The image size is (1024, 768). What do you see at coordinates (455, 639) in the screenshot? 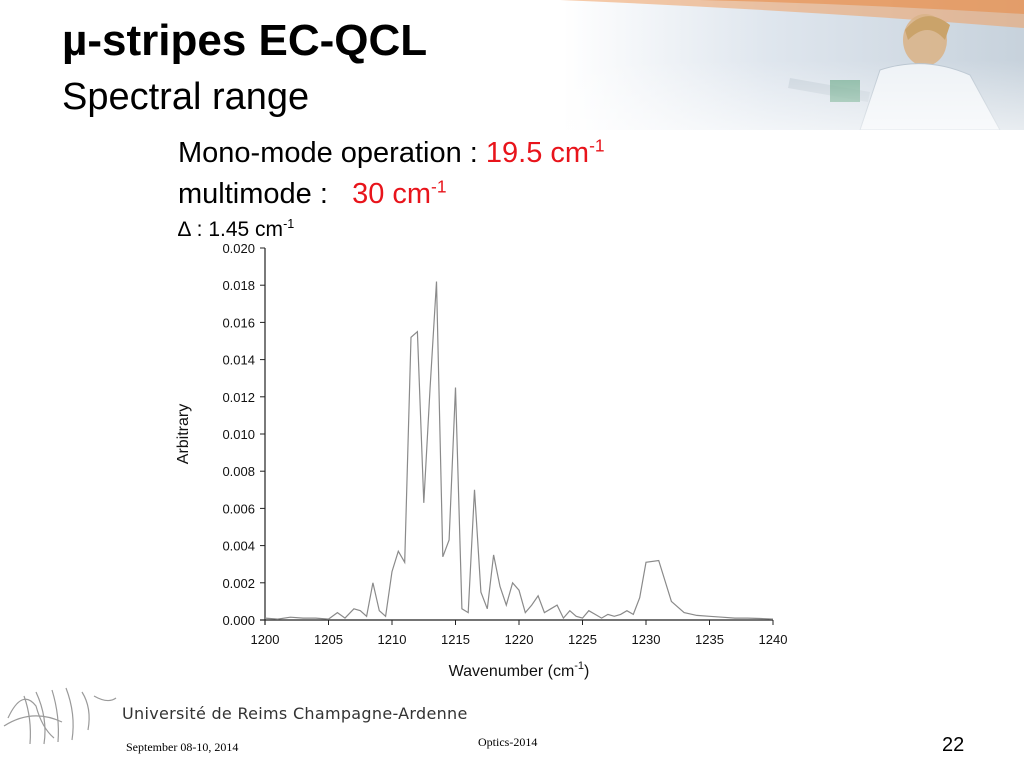
I see `x-tick-label: 1215` at bounding box center [455, 639].